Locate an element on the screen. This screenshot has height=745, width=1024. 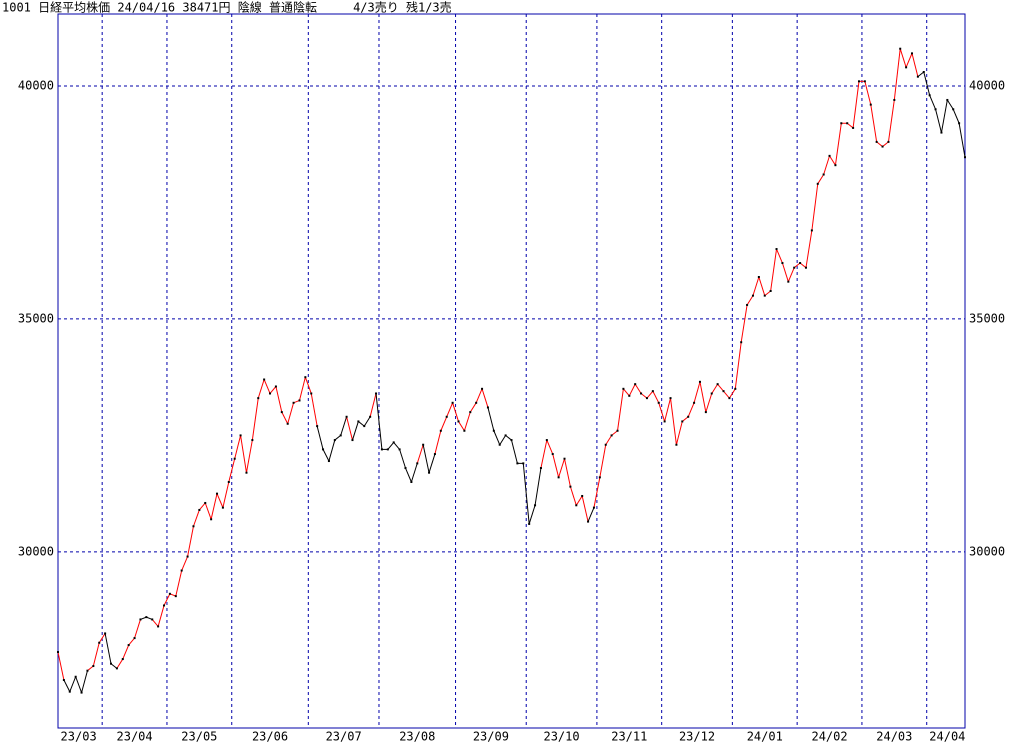
x-tick-label: 23/12 is located at coordinates (697, 737).